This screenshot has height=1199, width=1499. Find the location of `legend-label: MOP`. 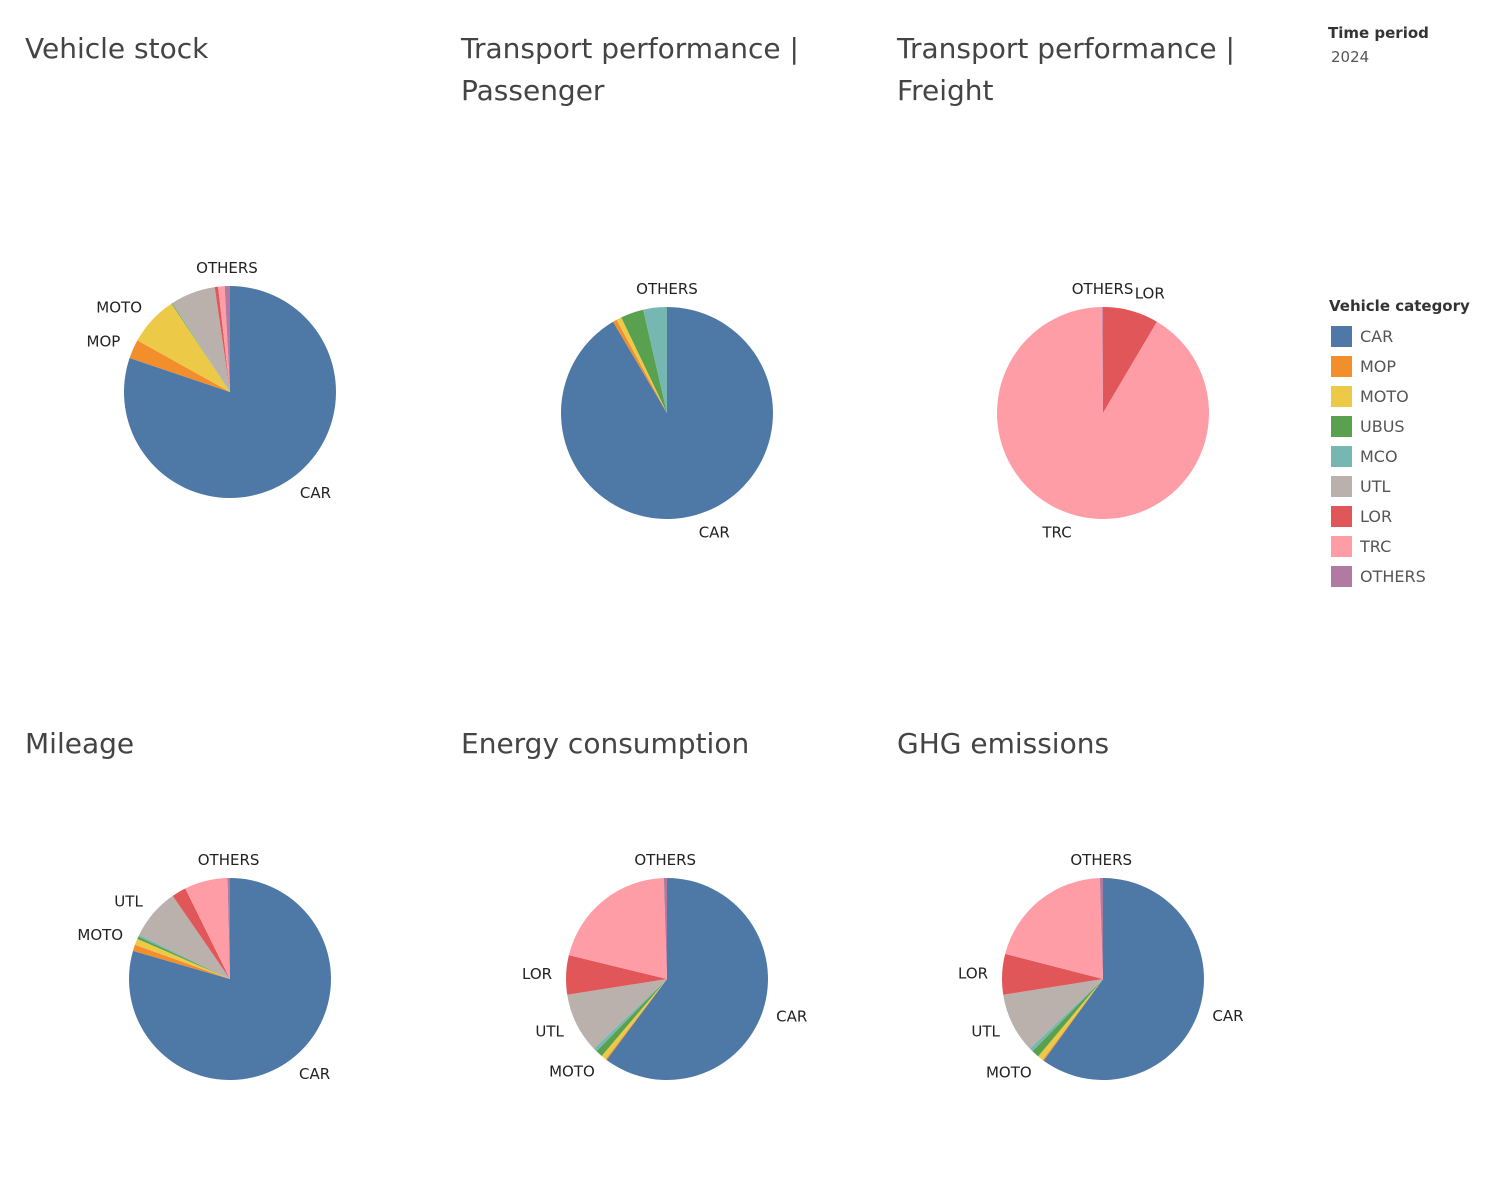

legend-label: MOP is located at coordinates (1378, 366).